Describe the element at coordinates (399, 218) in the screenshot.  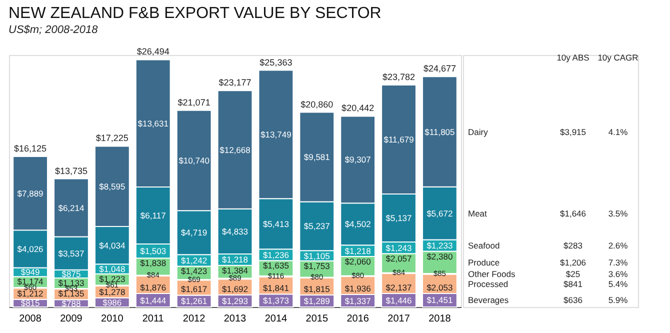
I see `data-label: $5,137` at that location.